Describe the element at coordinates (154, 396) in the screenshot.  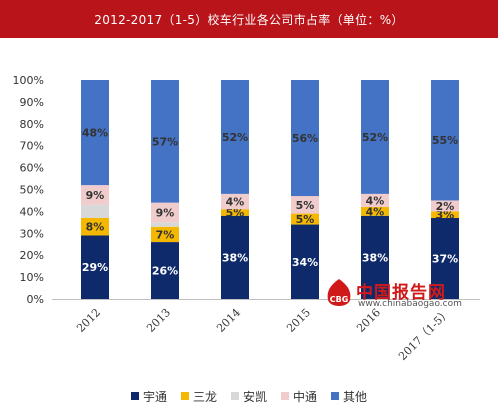
I see `legend-label: 宇通` at that location.